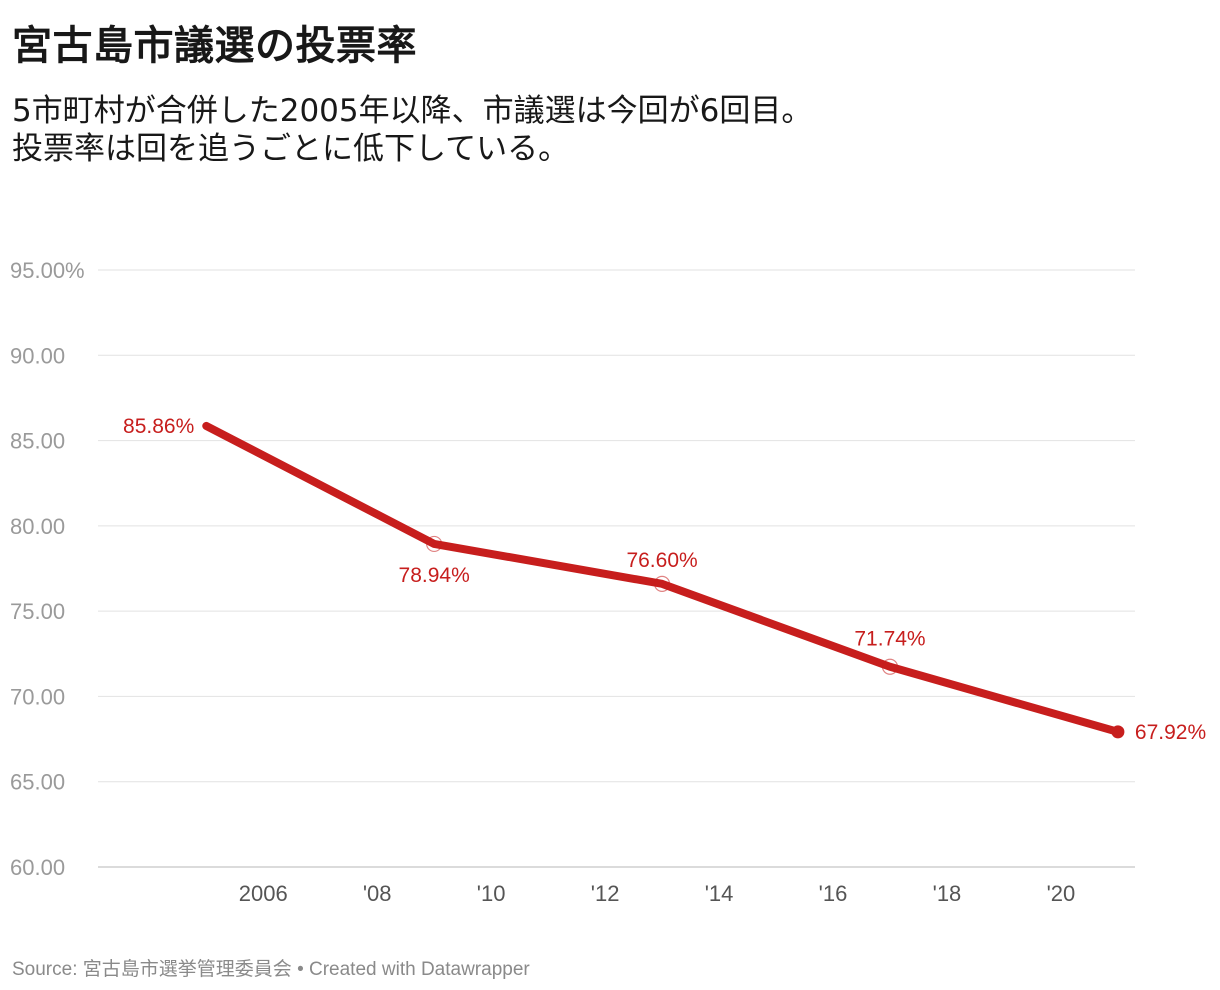 This screenshot has width=1220, height=990. Describe the element at coordinates (412, 111) in the screenshot. I see `subtitle-line-1: 5市町村が合併した2005年以降、市議選は今回が6回目。` at that location.